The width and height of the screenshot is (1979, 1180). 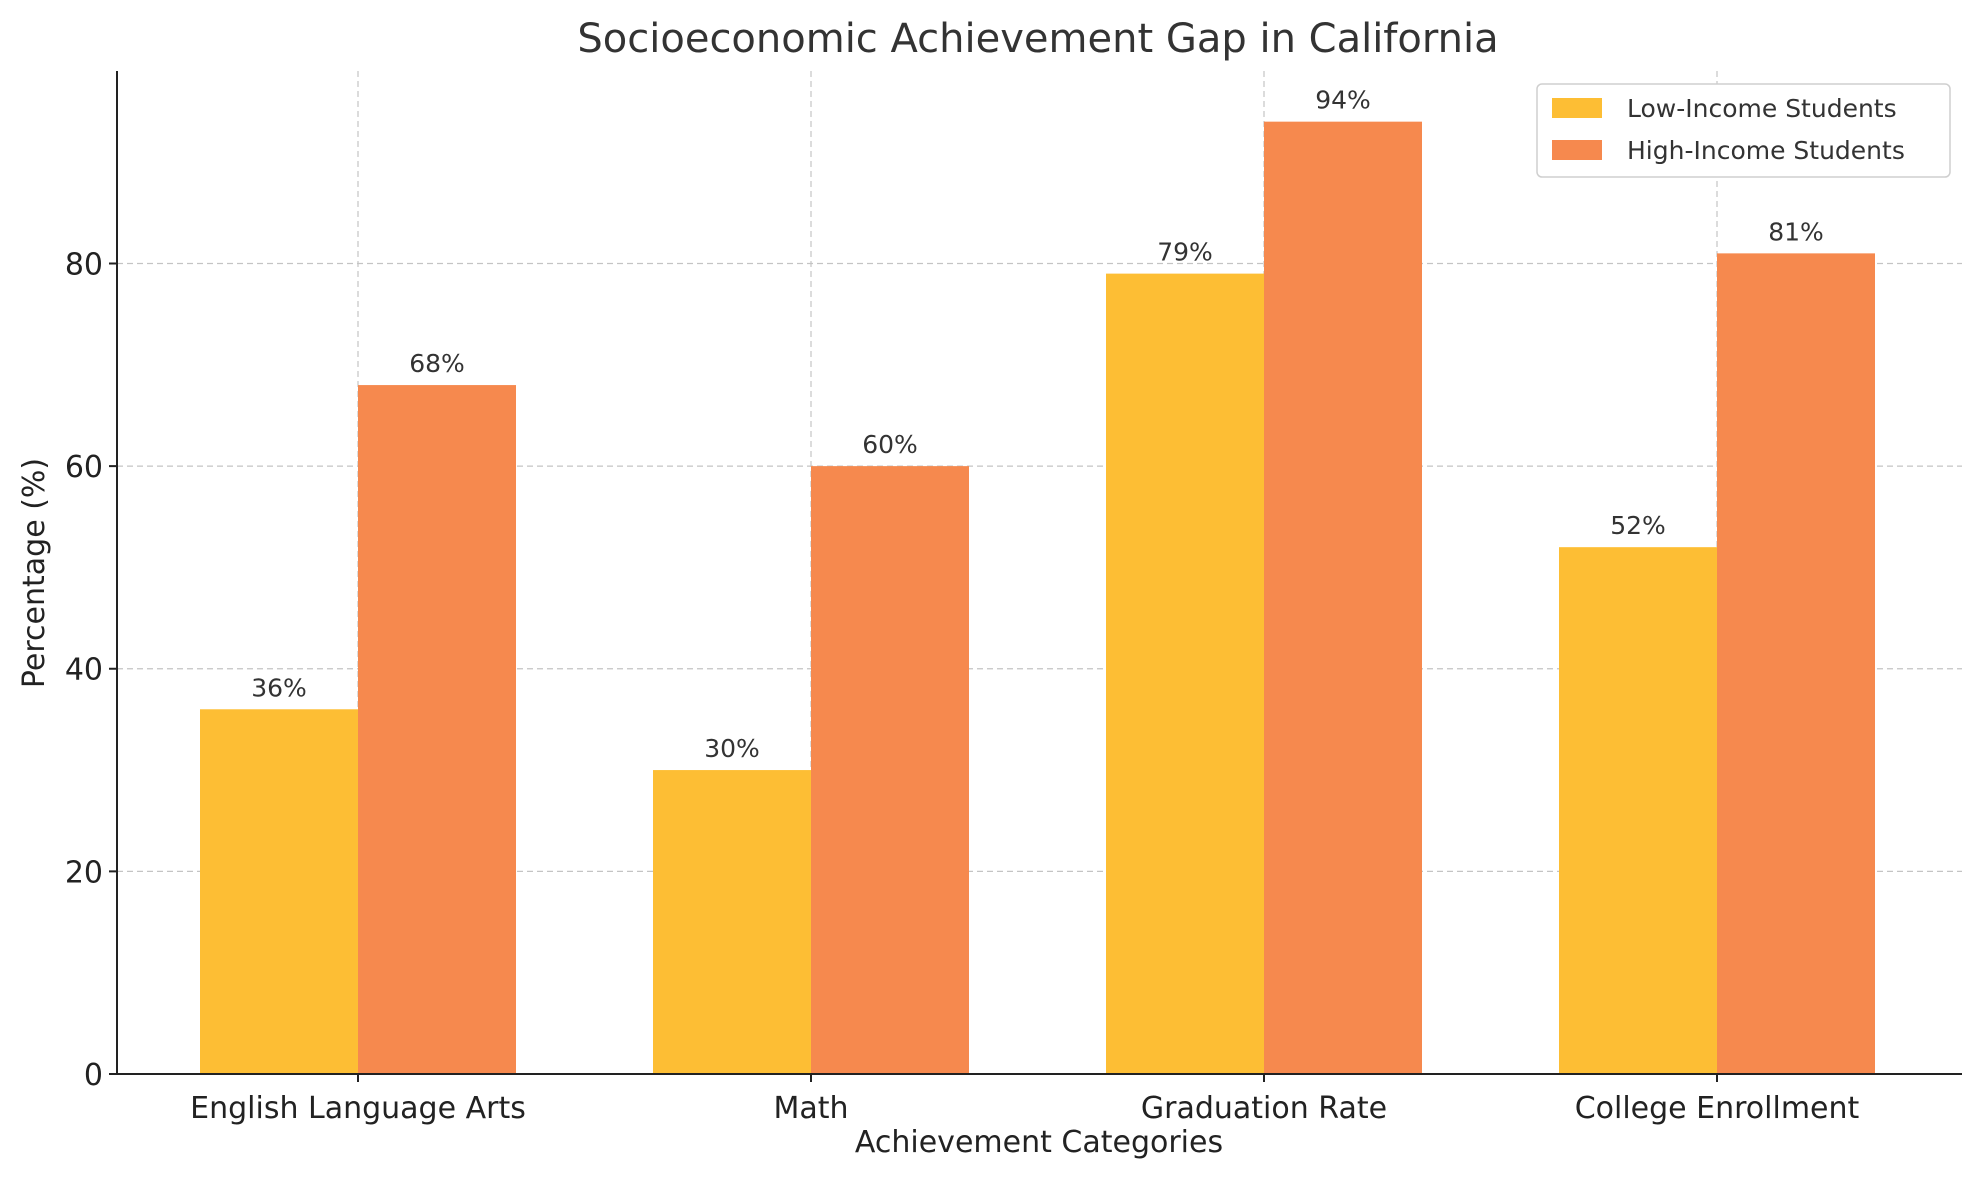 I want to click on legend-label-high-income: High-Income Students, so click(x=1766, y=150).